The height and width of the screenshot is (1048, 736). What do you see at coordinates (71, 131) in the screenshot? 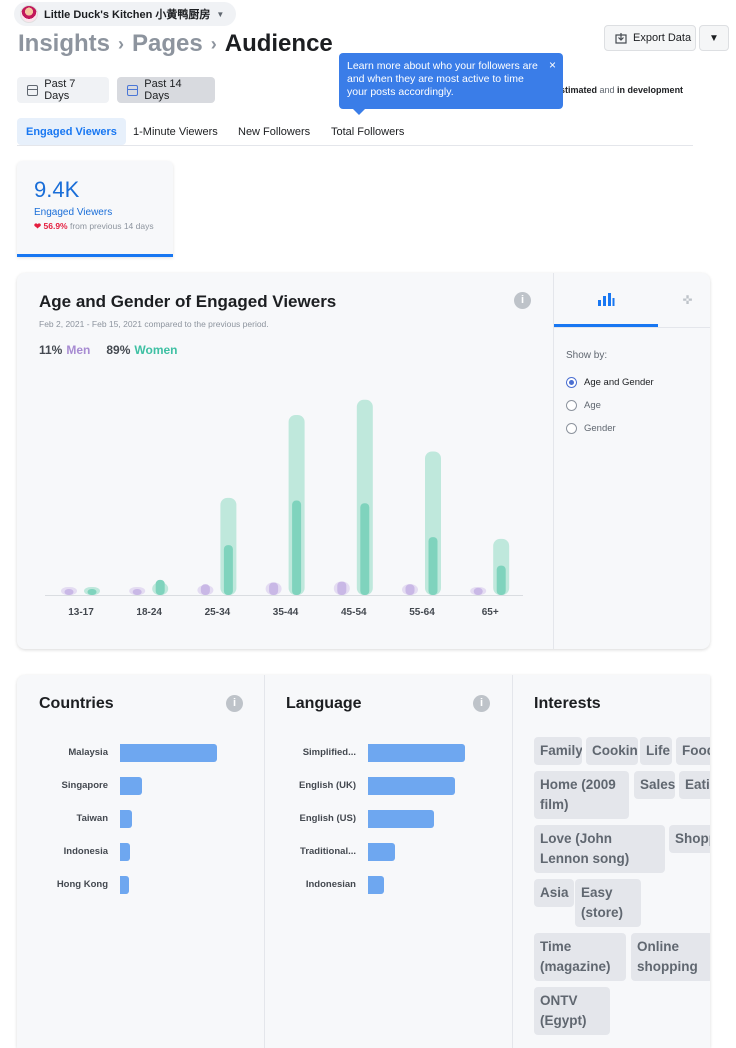
I see `tab-engaged-viewers: Engaged Viewers` at bounding box center [71, 131].